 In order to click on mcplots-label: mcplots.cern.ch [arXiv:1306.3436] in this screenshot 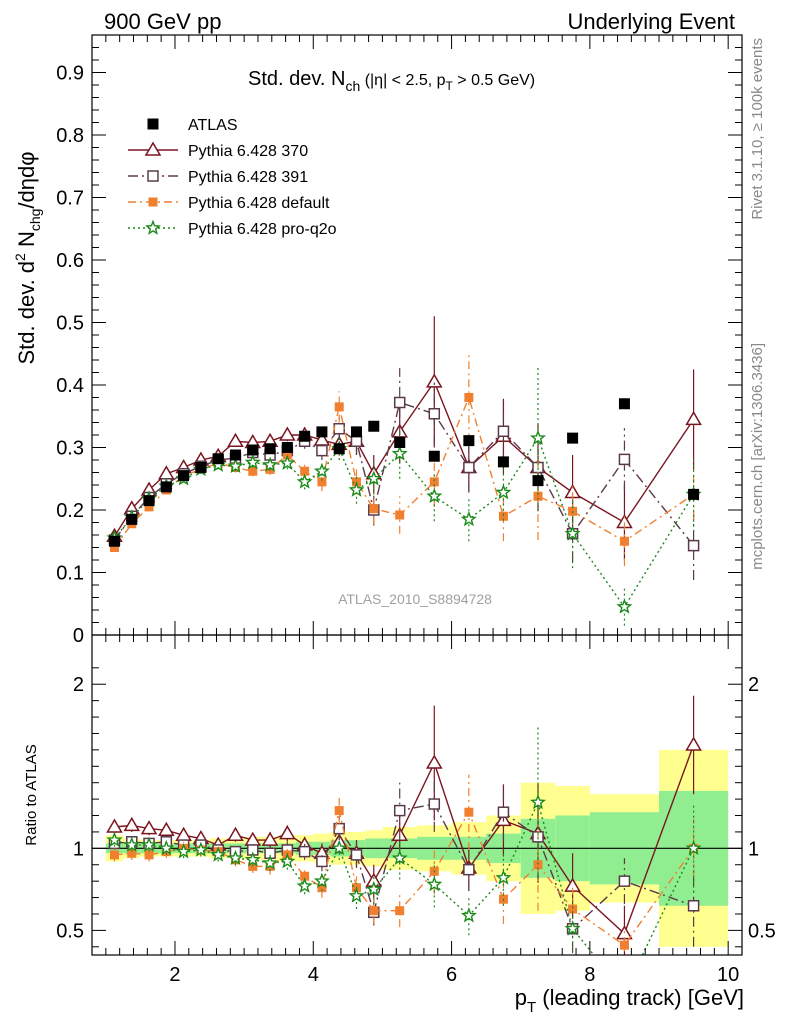, I will do `click(757, 456)`.